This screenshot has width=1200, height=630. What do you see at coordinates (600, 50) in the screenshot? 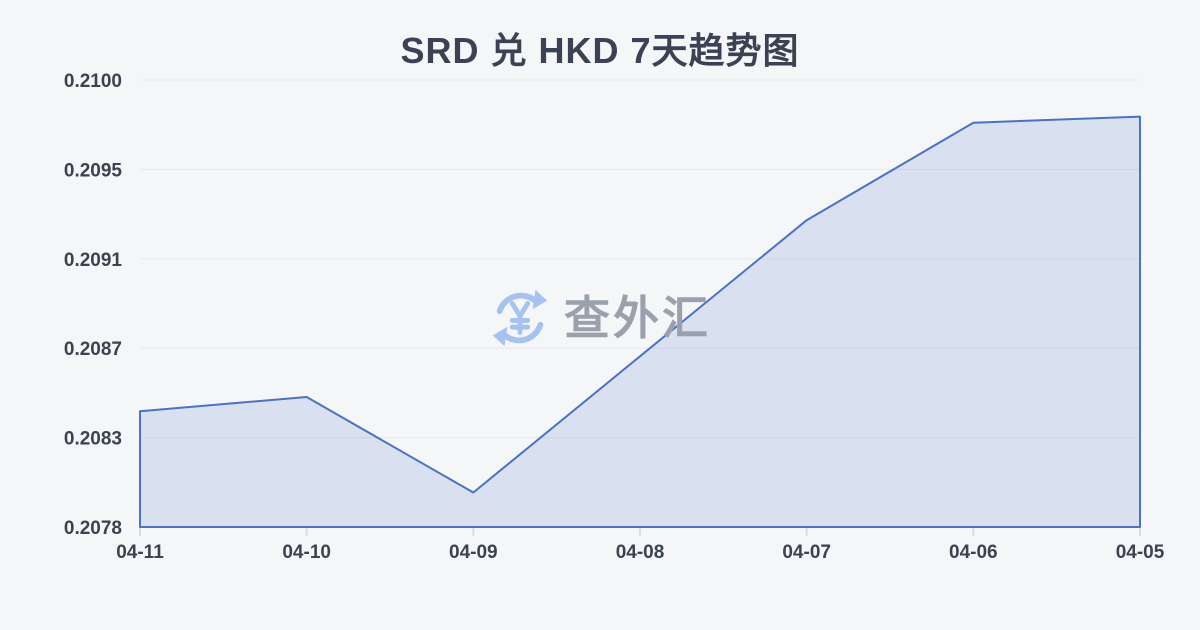
I see `page-title: SRD 兑 HKD 7天趋势图` at bounding box center [600, 50].